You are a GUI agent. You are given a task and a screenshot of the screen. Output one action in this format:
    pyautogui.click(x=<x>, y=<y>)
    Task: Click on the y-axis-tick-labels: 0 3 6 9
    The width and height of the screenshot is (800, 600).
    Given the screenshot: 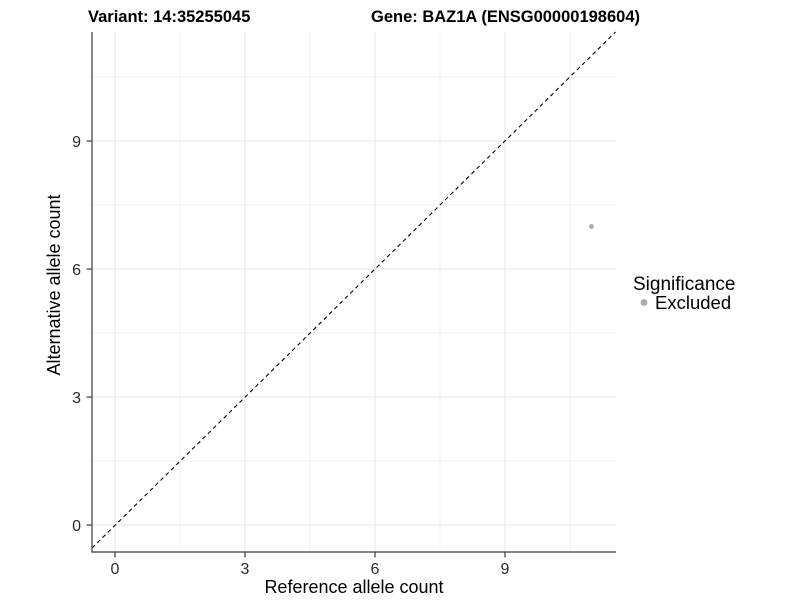 What is the action you would take?
    pyautogui.click(x=76, y=334)
    